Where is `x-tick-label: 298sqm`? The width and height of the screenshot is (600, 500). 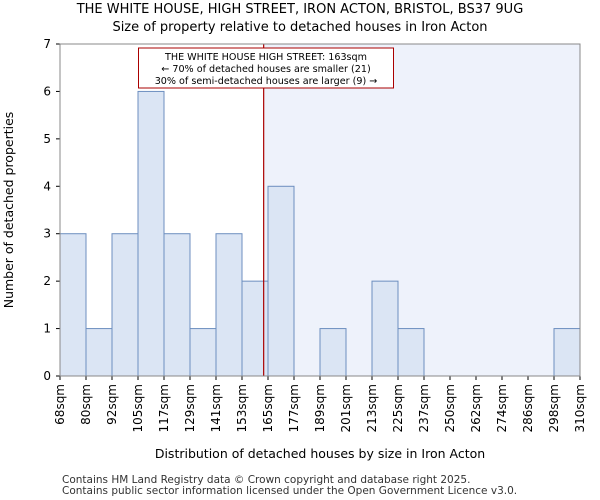 x-tick-label: 298sqm is located at coordinates (554, 408).